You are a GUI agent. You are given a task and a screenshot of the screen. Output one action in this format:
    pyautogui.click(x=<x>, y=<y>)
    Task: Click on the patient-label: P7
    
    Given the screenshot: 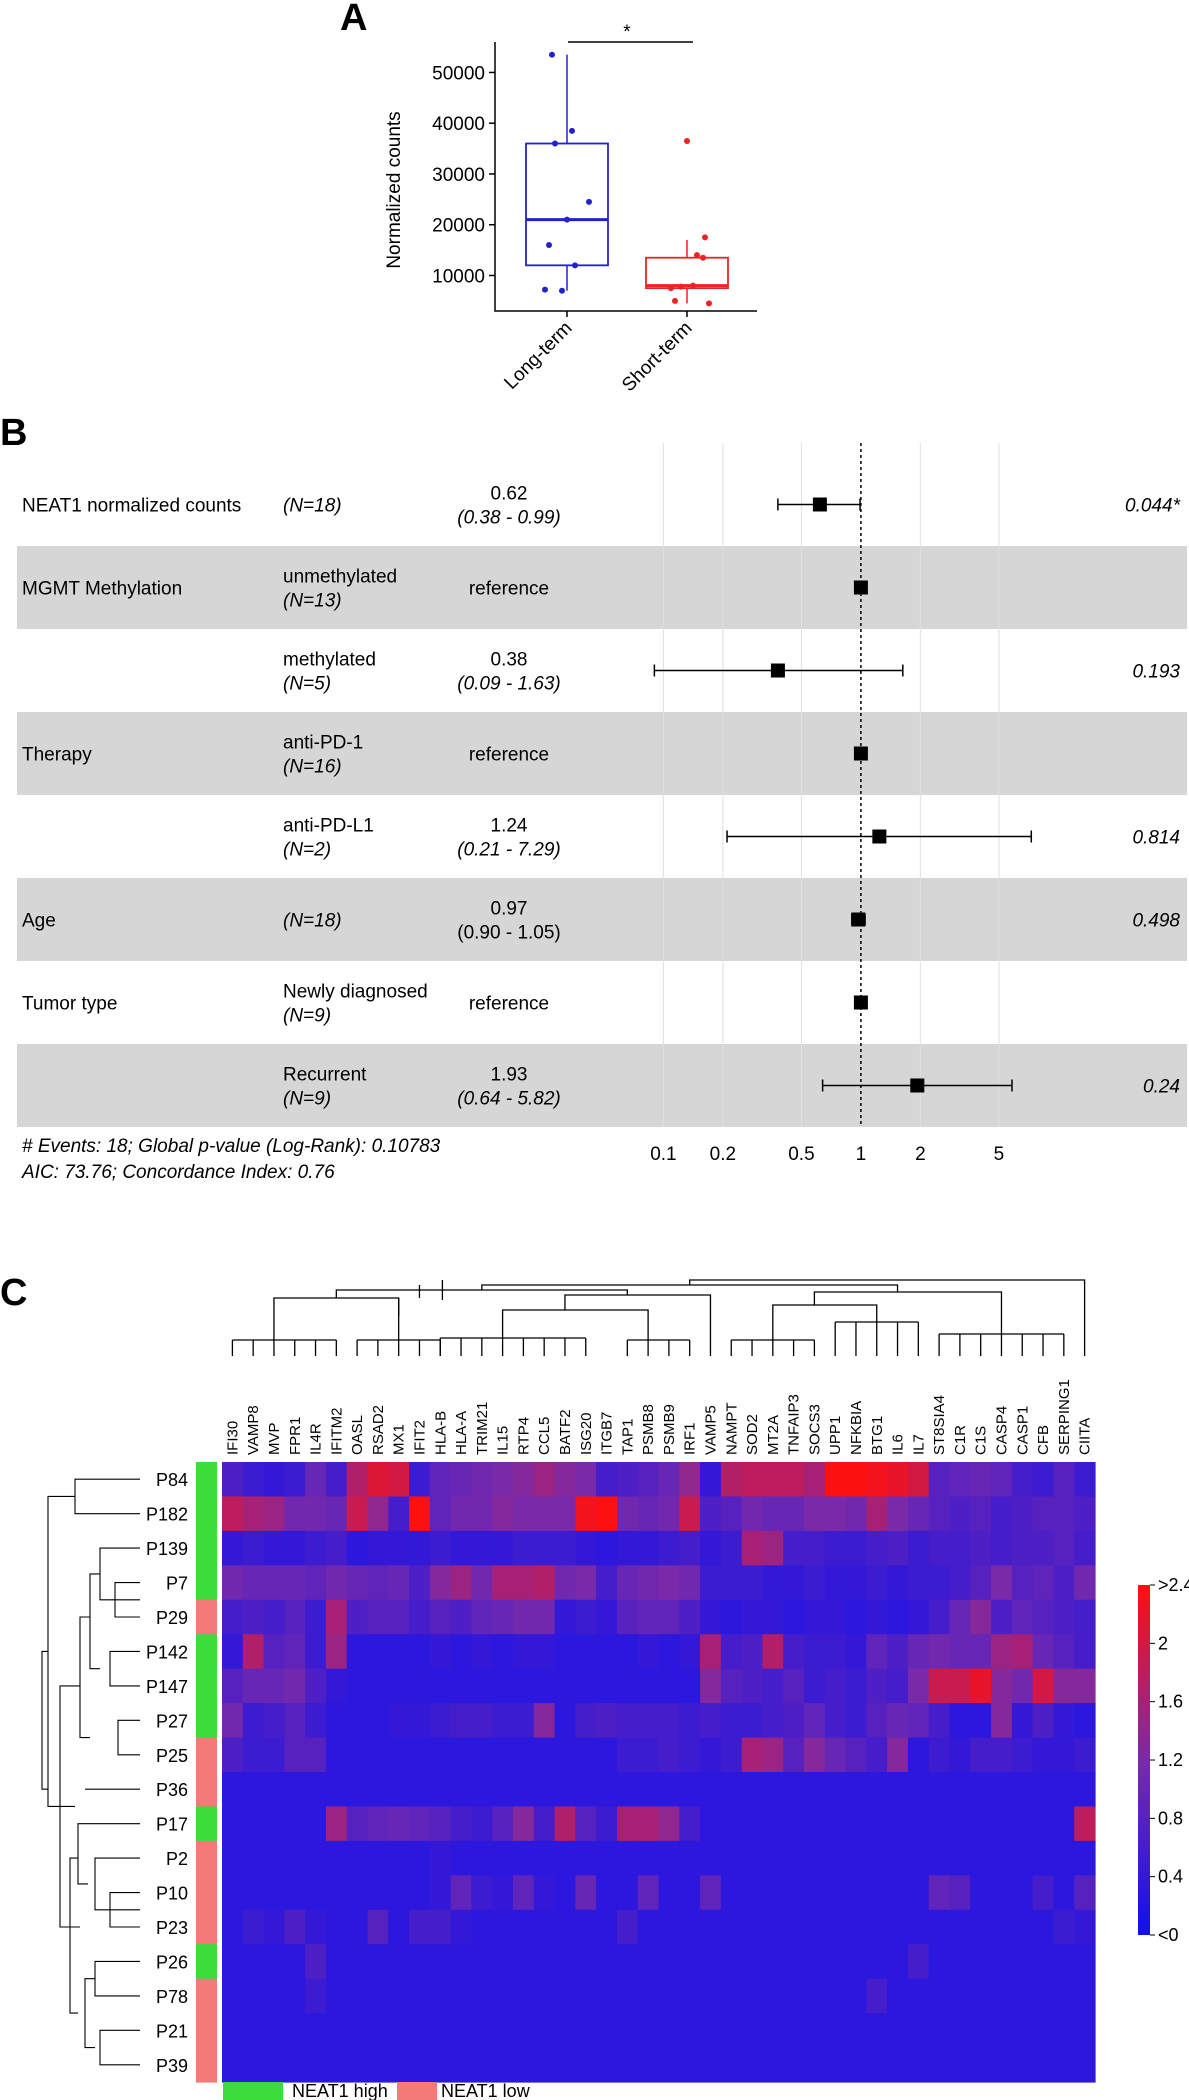 What is the action you would take?
    pyautogui.click(x=177, y=1584)
    